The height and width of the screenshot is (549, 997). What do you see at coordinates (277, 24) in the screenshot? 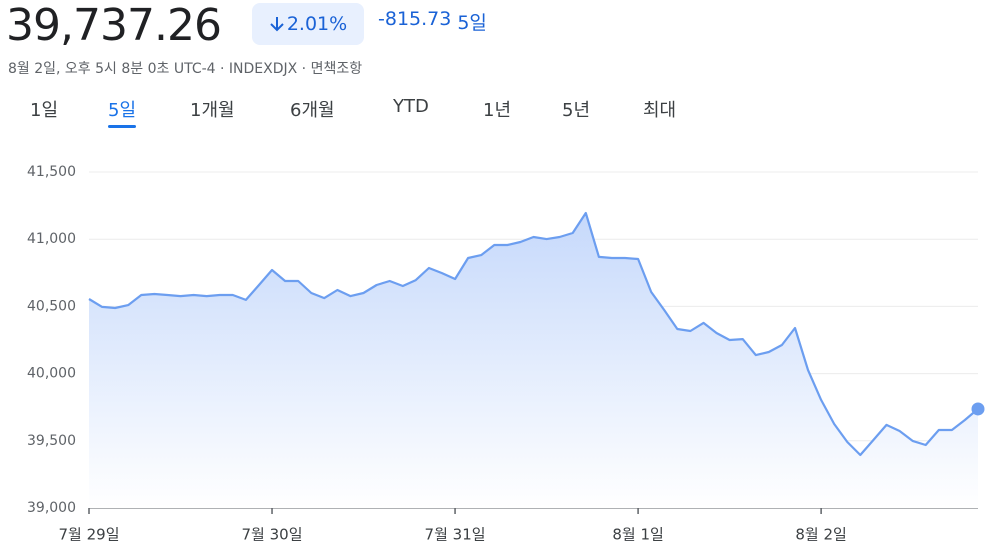
I see `down-arrow` at bounding box center [277, 24].